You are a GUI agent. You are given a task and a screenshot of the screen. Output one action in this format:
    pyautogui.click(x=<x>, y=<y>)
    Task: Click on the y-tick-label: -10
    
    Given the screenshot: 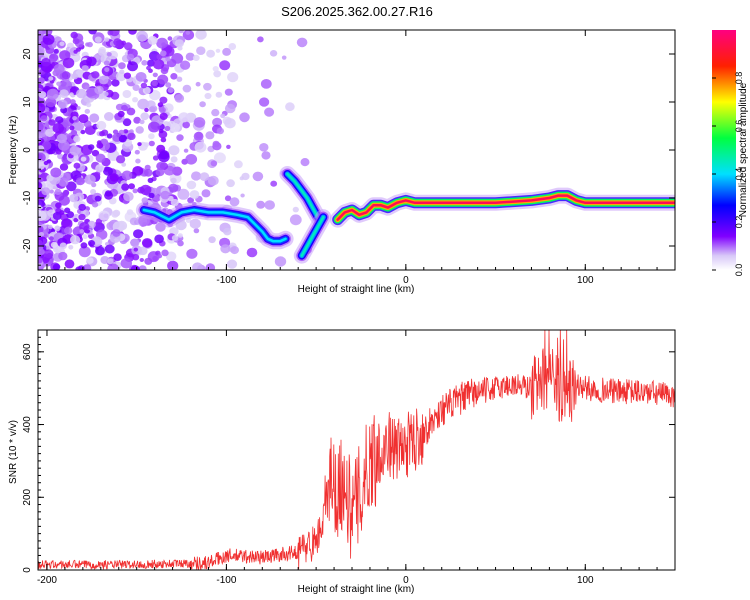 What is the action you would take?
    pyautogui.click(x=27, y=197)
    